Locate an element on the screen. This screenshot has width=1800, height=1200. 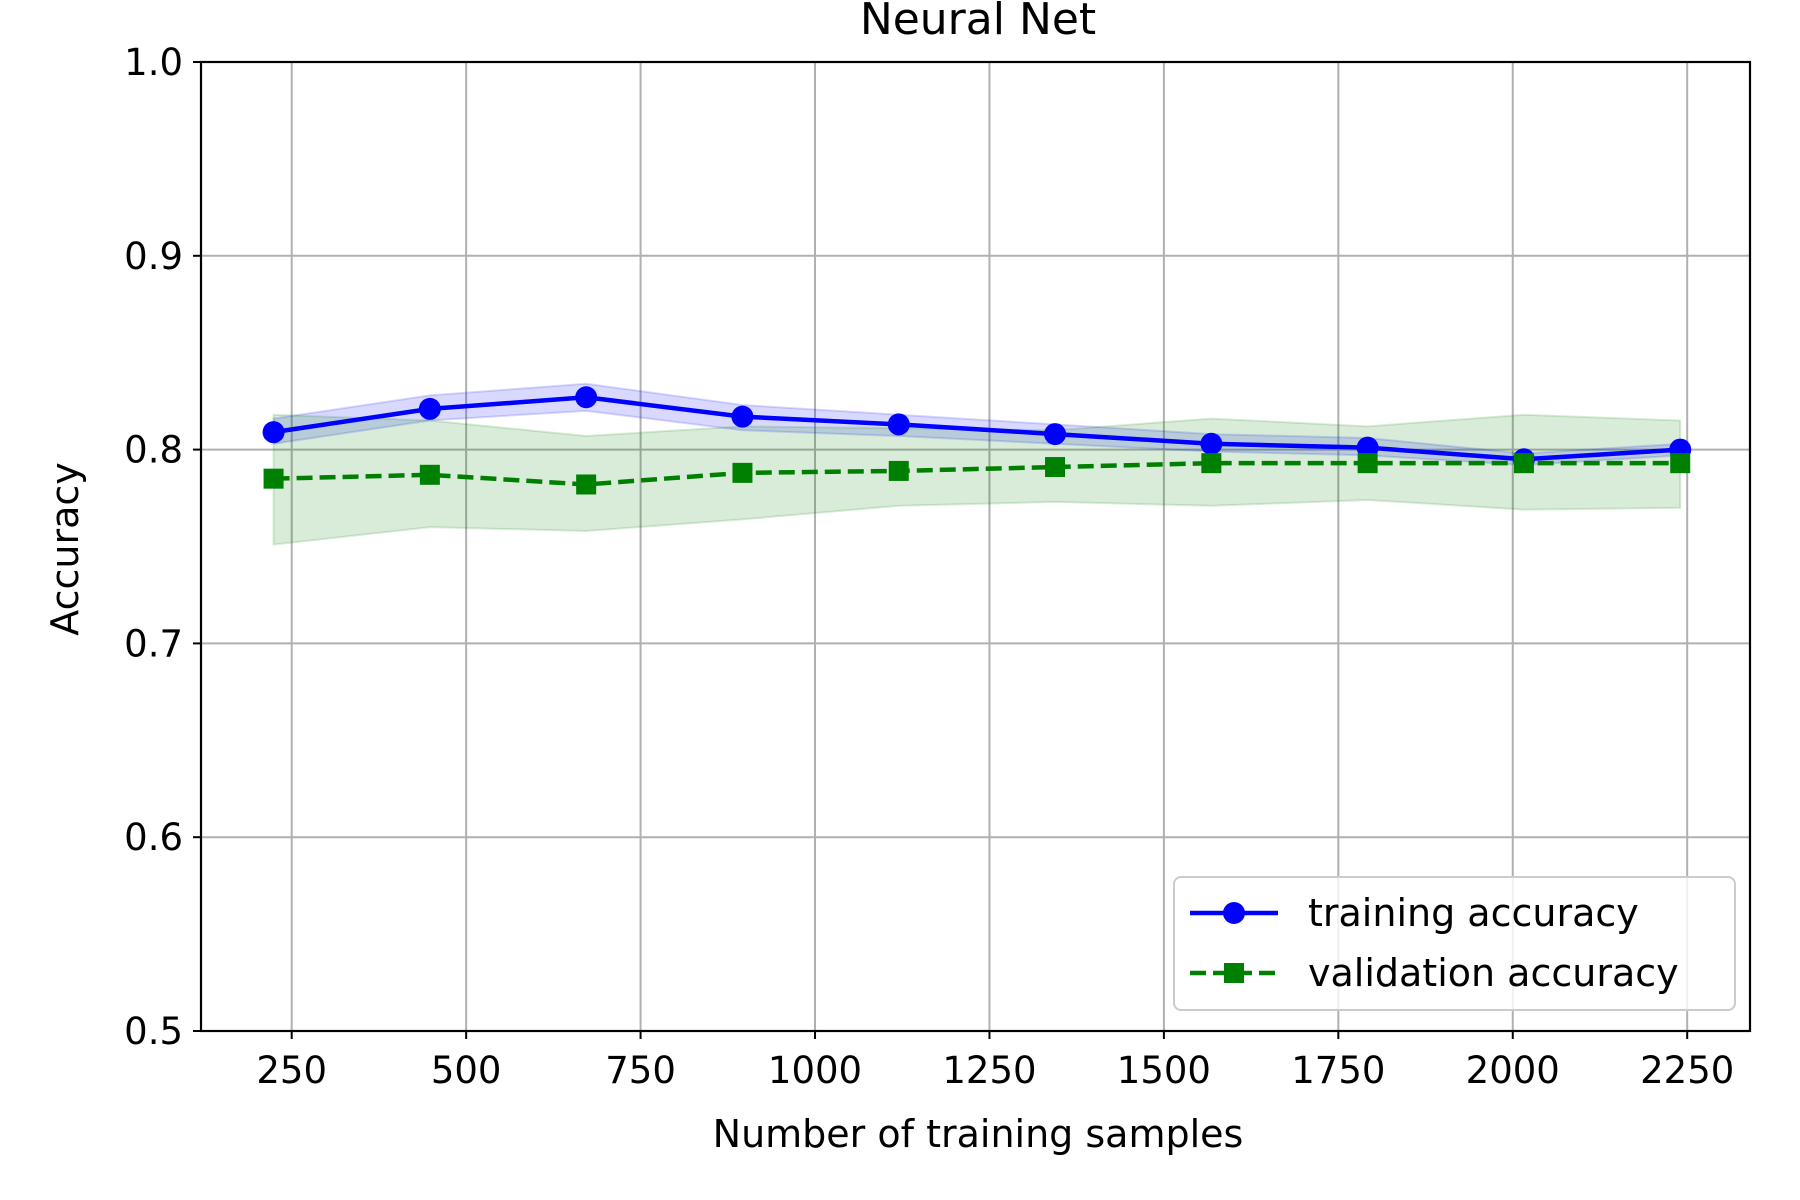
x-tick-label: 500 is located at coordinates (466, 1070).